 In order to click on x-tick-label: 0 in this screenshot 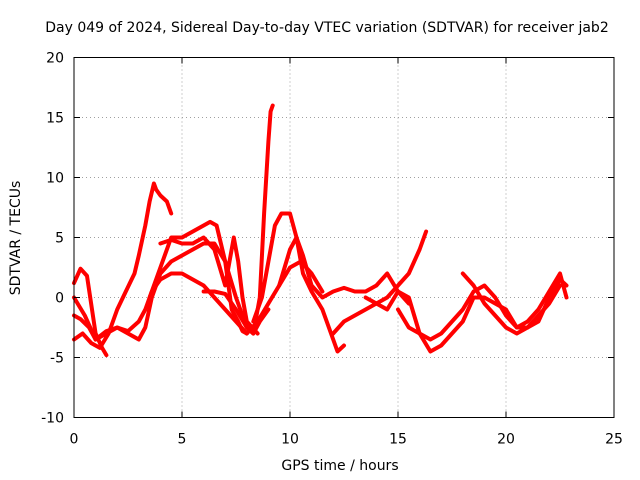, I will do `click(74, 440)`.